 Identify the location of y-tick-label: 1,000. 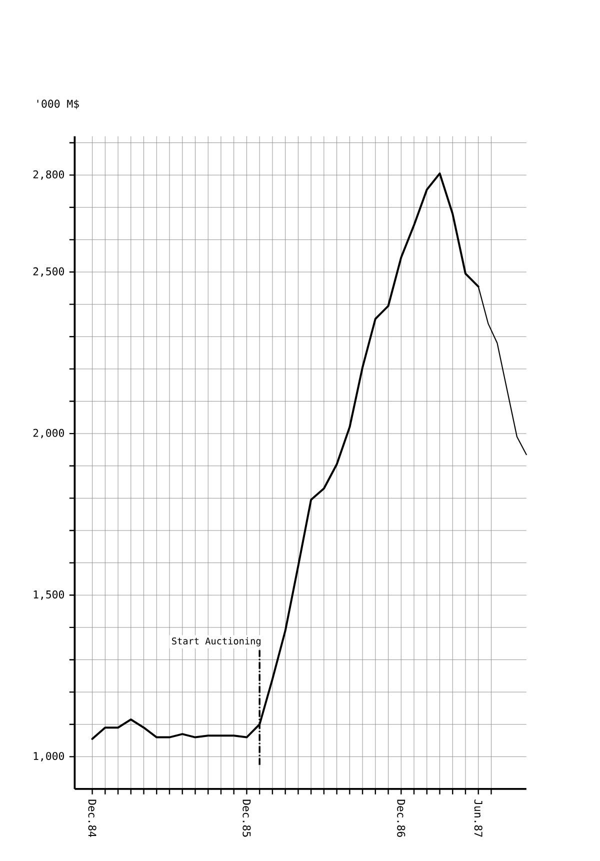
(49, 757).